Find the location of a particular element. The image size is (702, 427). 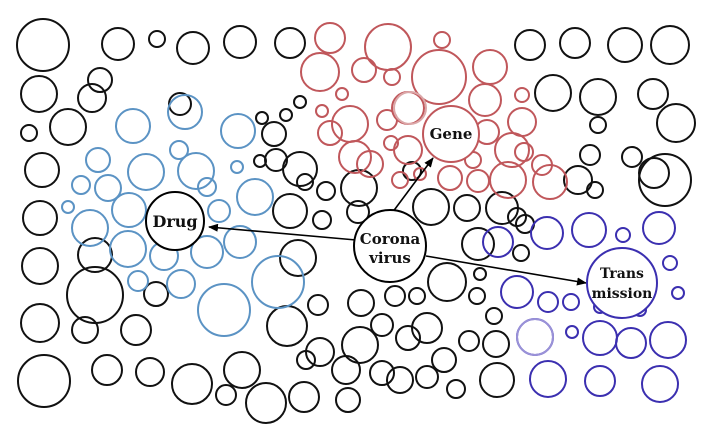

node-coronavirus-label-line2: virus is located at coordinates (389, 258).